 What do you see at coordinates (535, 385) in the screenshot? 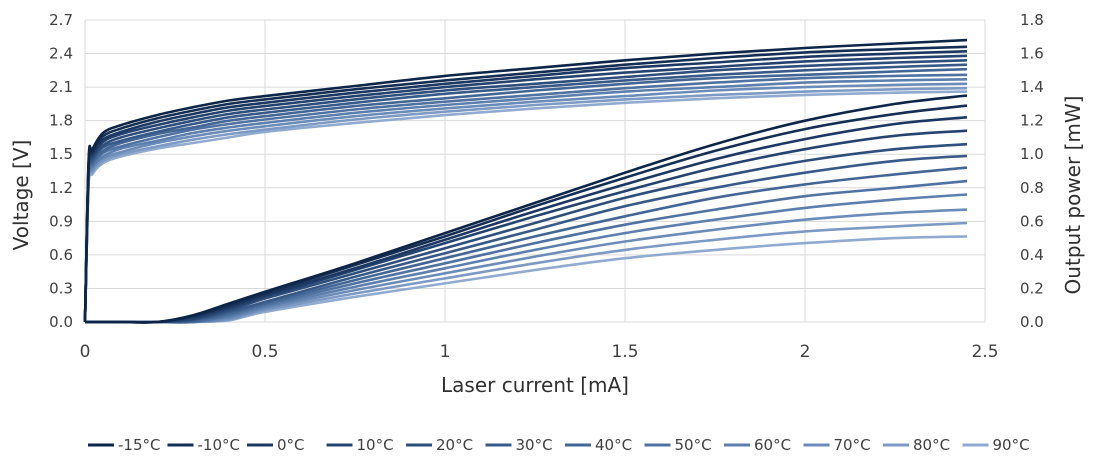
I see `x-axis-title: Laser current [mA]` at bounding box center [535, 385].